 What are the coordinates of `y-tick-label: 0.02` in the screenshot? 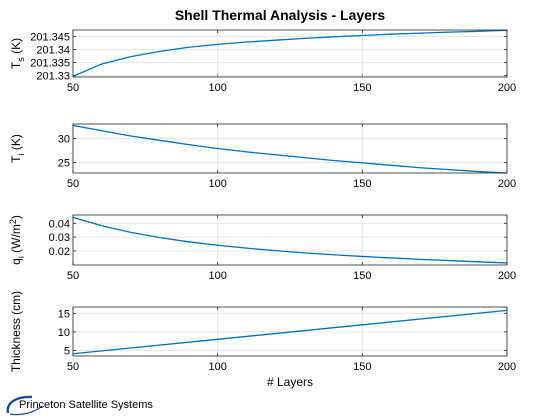 It's located at (59, 252).